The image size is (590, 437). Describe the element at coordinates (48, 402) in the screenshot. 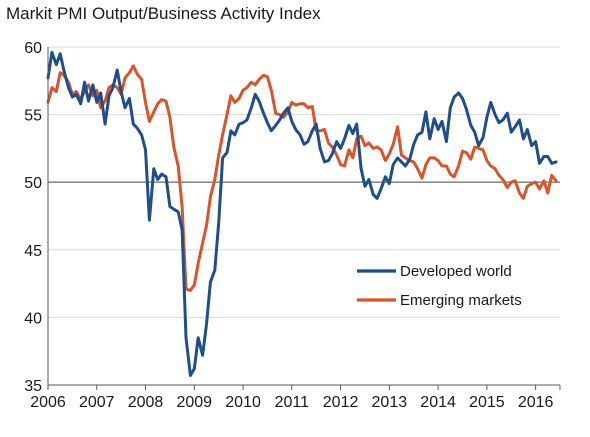

I see `x-tick-label: 2006` at that location.